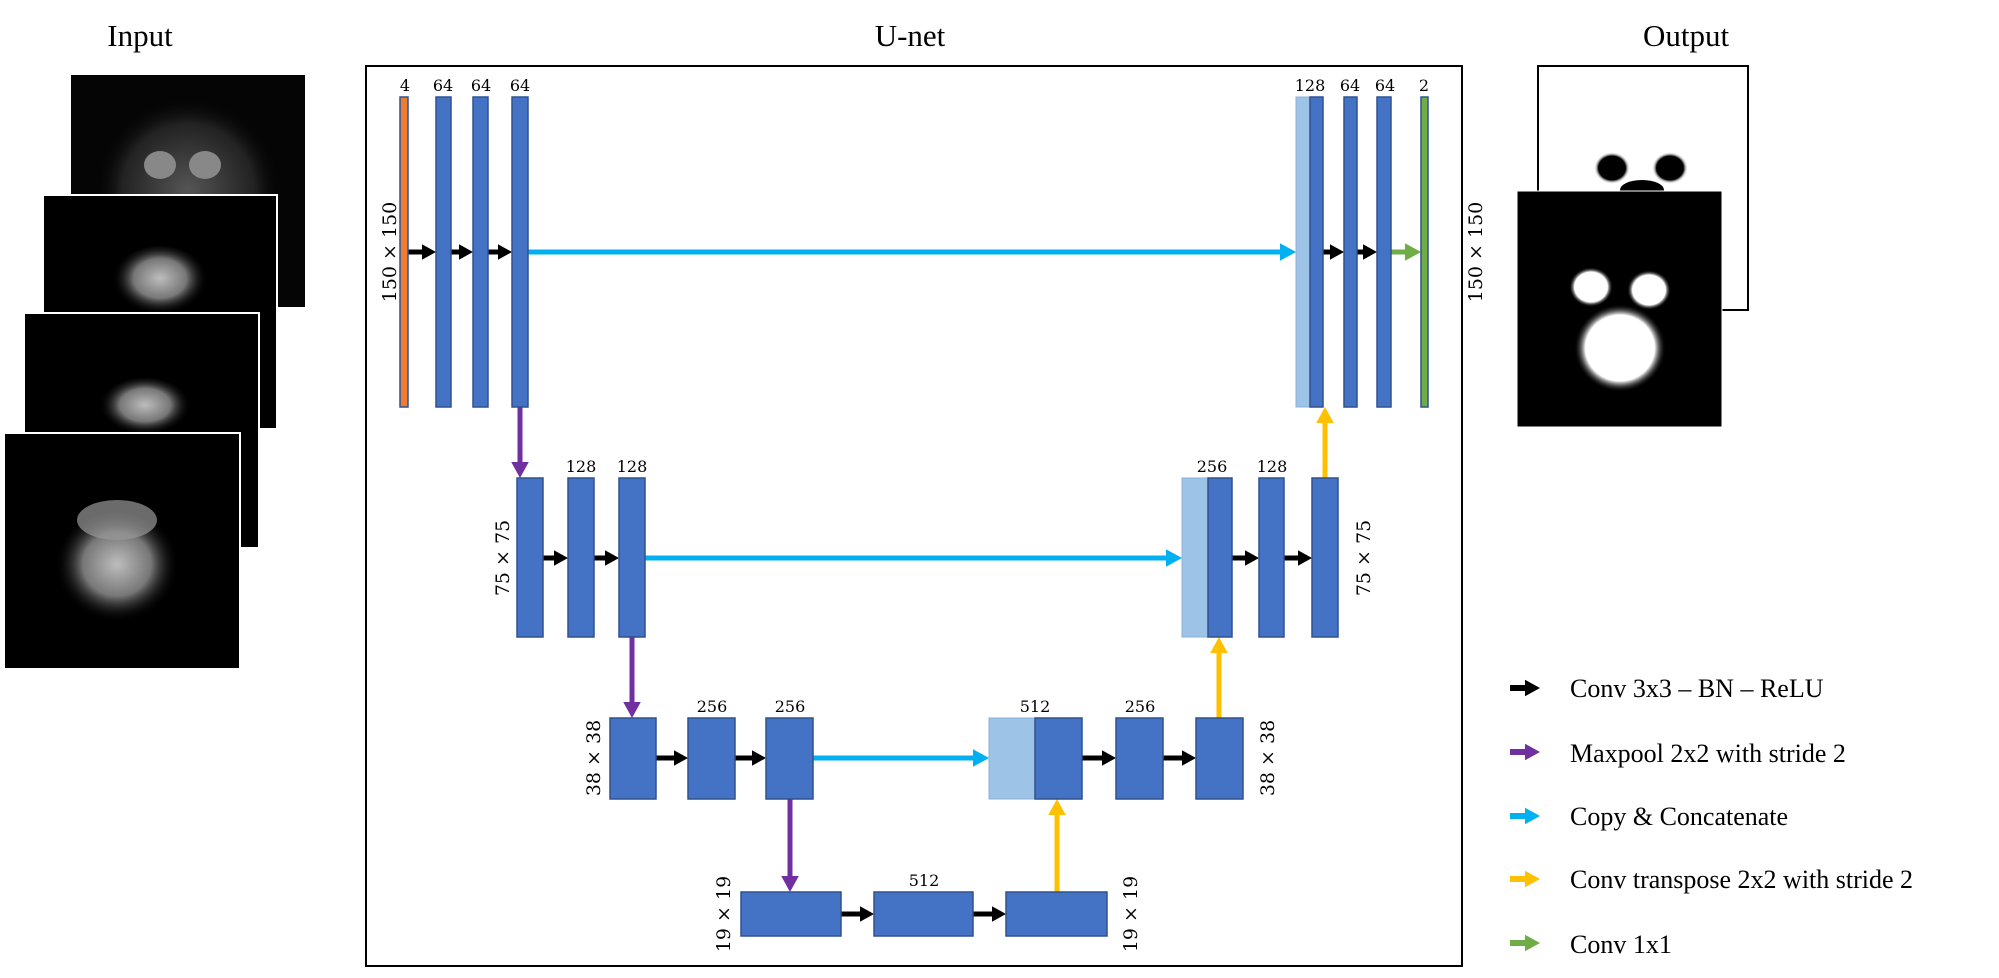 This screenshot has height=978, width=1999. Describe the element at coordinates (404, 252) in the screenshot. I see `input-feature-map` at that location.